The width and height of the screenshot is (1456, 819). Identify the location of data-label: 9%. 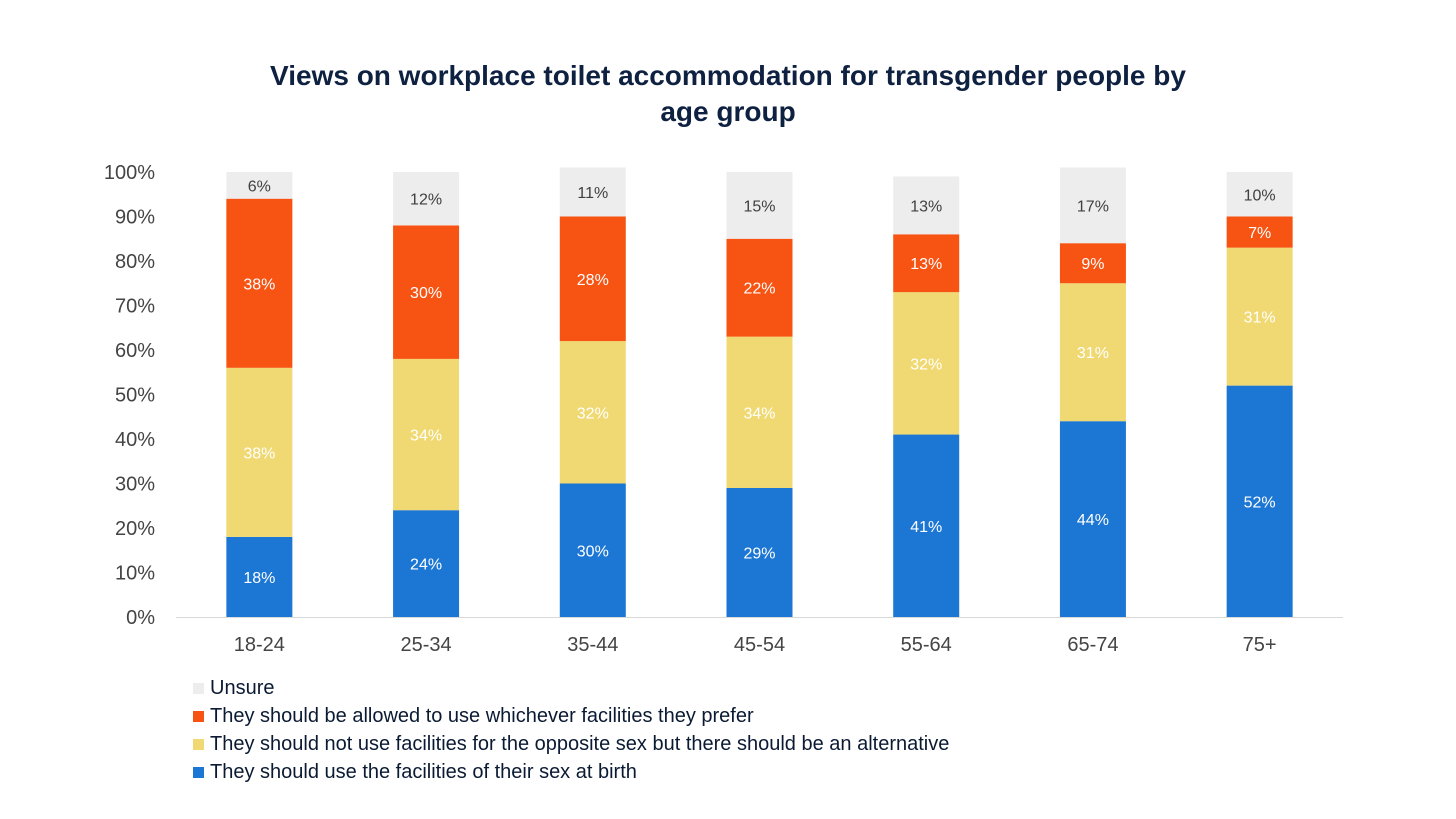
(1092, 264).